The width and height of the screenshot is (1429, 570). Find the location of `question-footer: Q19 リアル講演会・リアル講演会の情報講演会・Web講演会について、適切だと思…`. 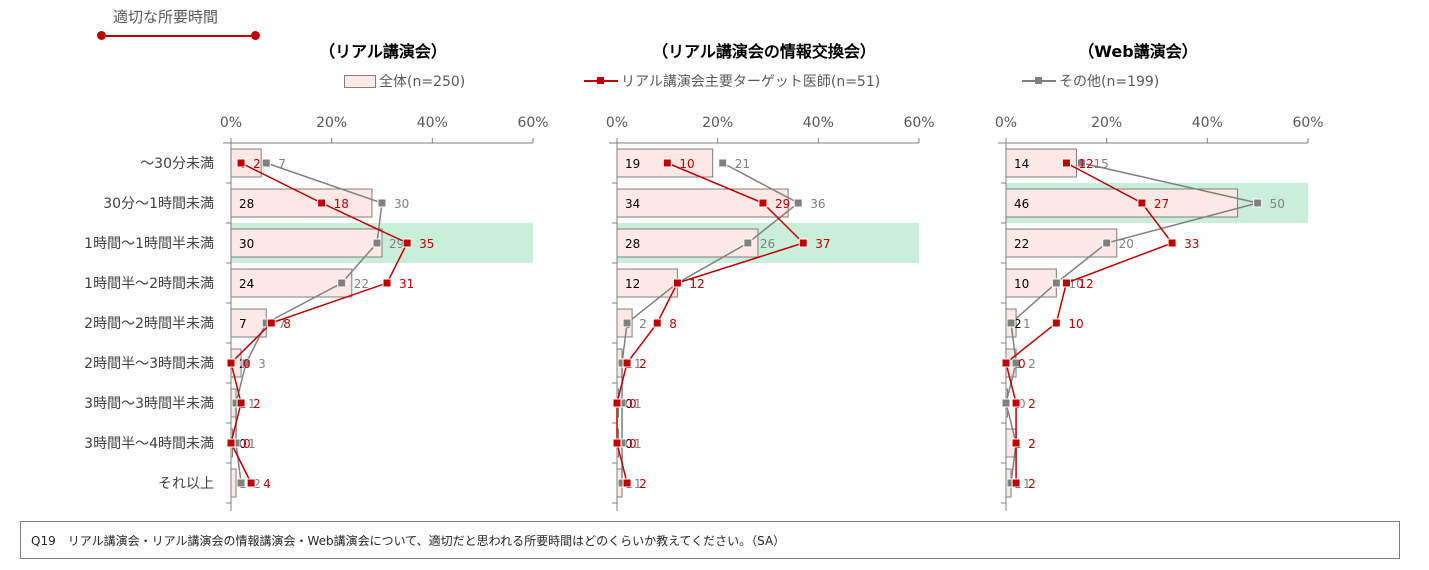

question-footer: Q19 リアル講演会・リアル講演会の情報講演会・Web講演会について、適切だと思… is located at coordinates (710, 540).